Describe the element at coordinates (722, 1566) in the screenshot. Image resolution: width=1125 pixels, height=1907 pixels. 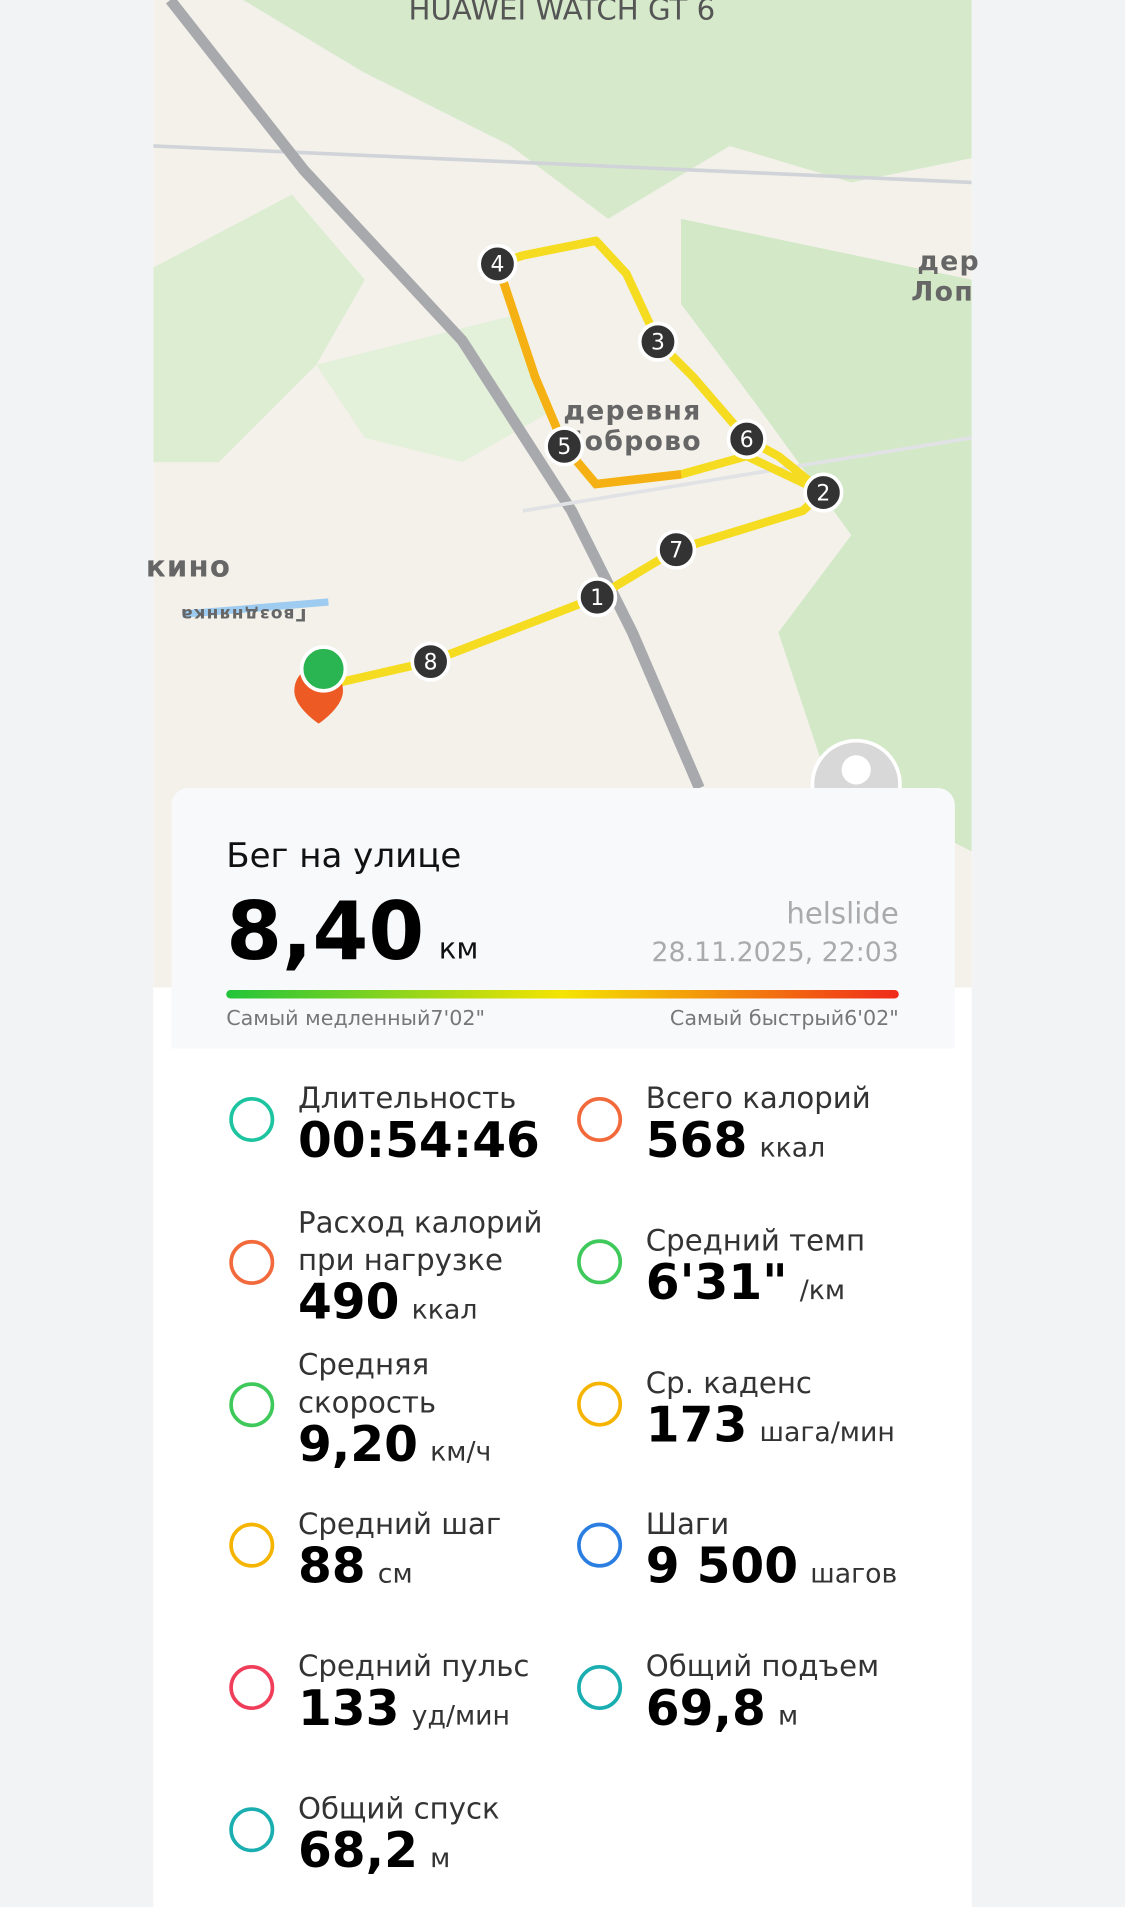
I see `metric-value: 9 500` at that location.